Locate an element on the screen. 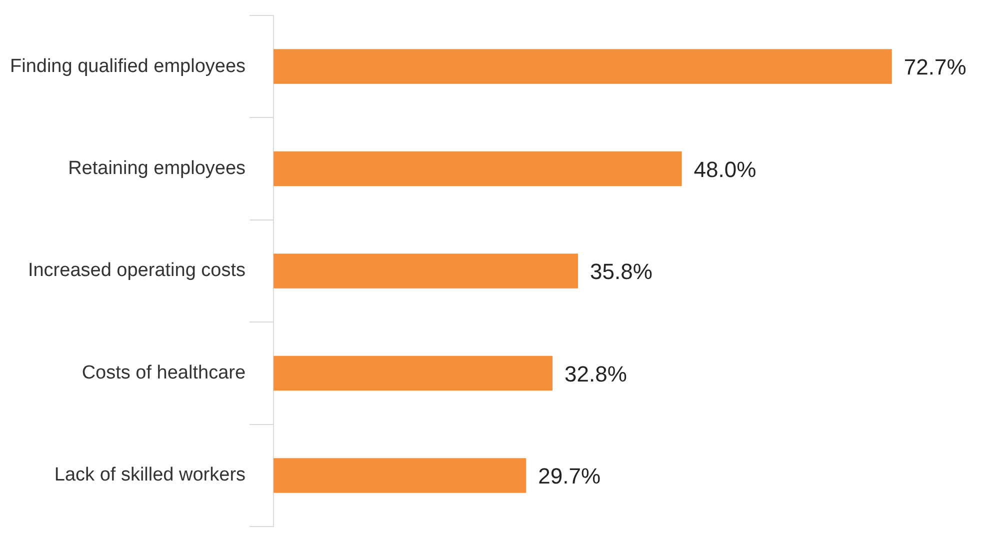 Image resolution: width=997 pixels, height=542 pixels. y-tick-label: Increased operating costs is located at coordinates (137, 271).